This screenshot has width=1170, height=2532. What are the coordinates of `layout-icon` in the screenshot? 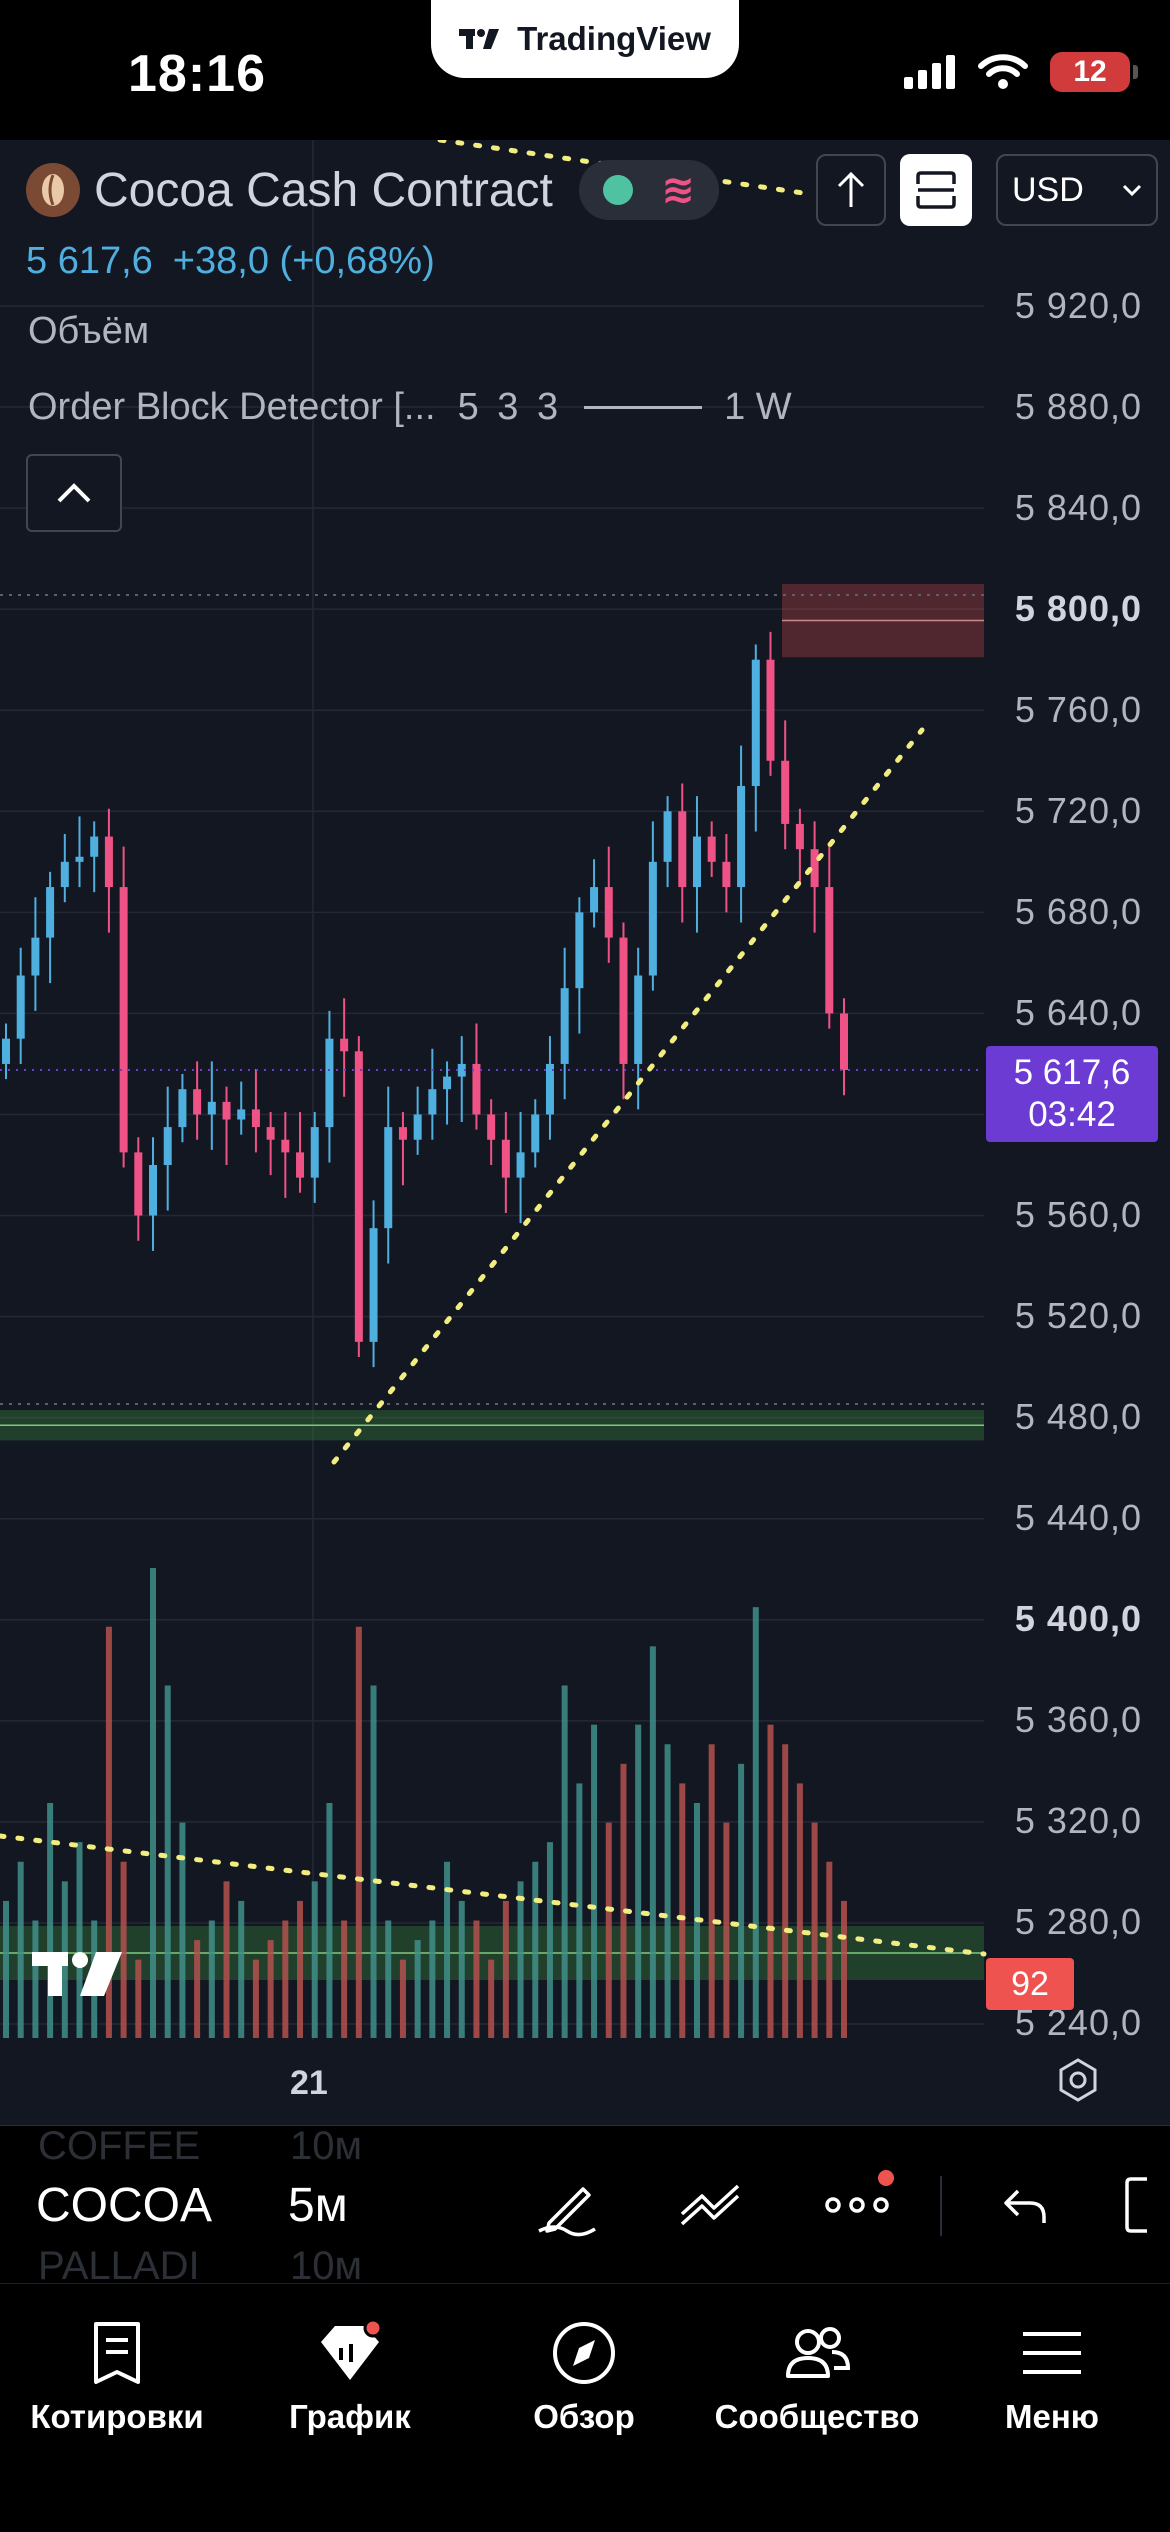 It's located at (1136, 2205).